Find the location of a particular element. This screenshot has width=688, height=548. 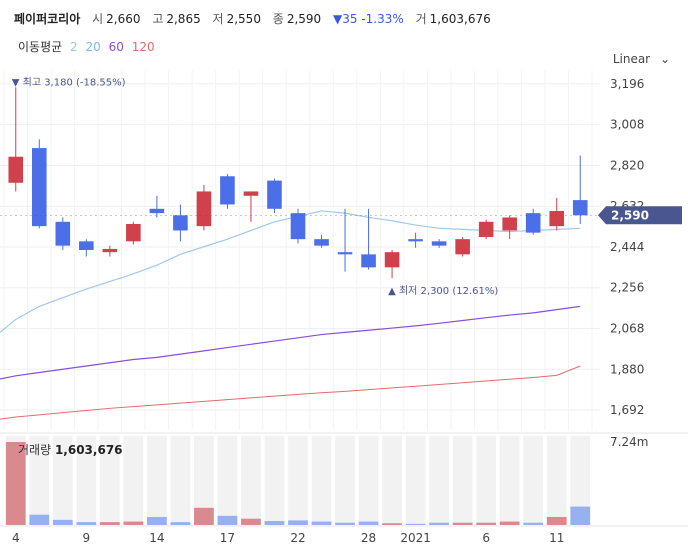

date-tick-label: 9 is located at coordinates (86, 538).